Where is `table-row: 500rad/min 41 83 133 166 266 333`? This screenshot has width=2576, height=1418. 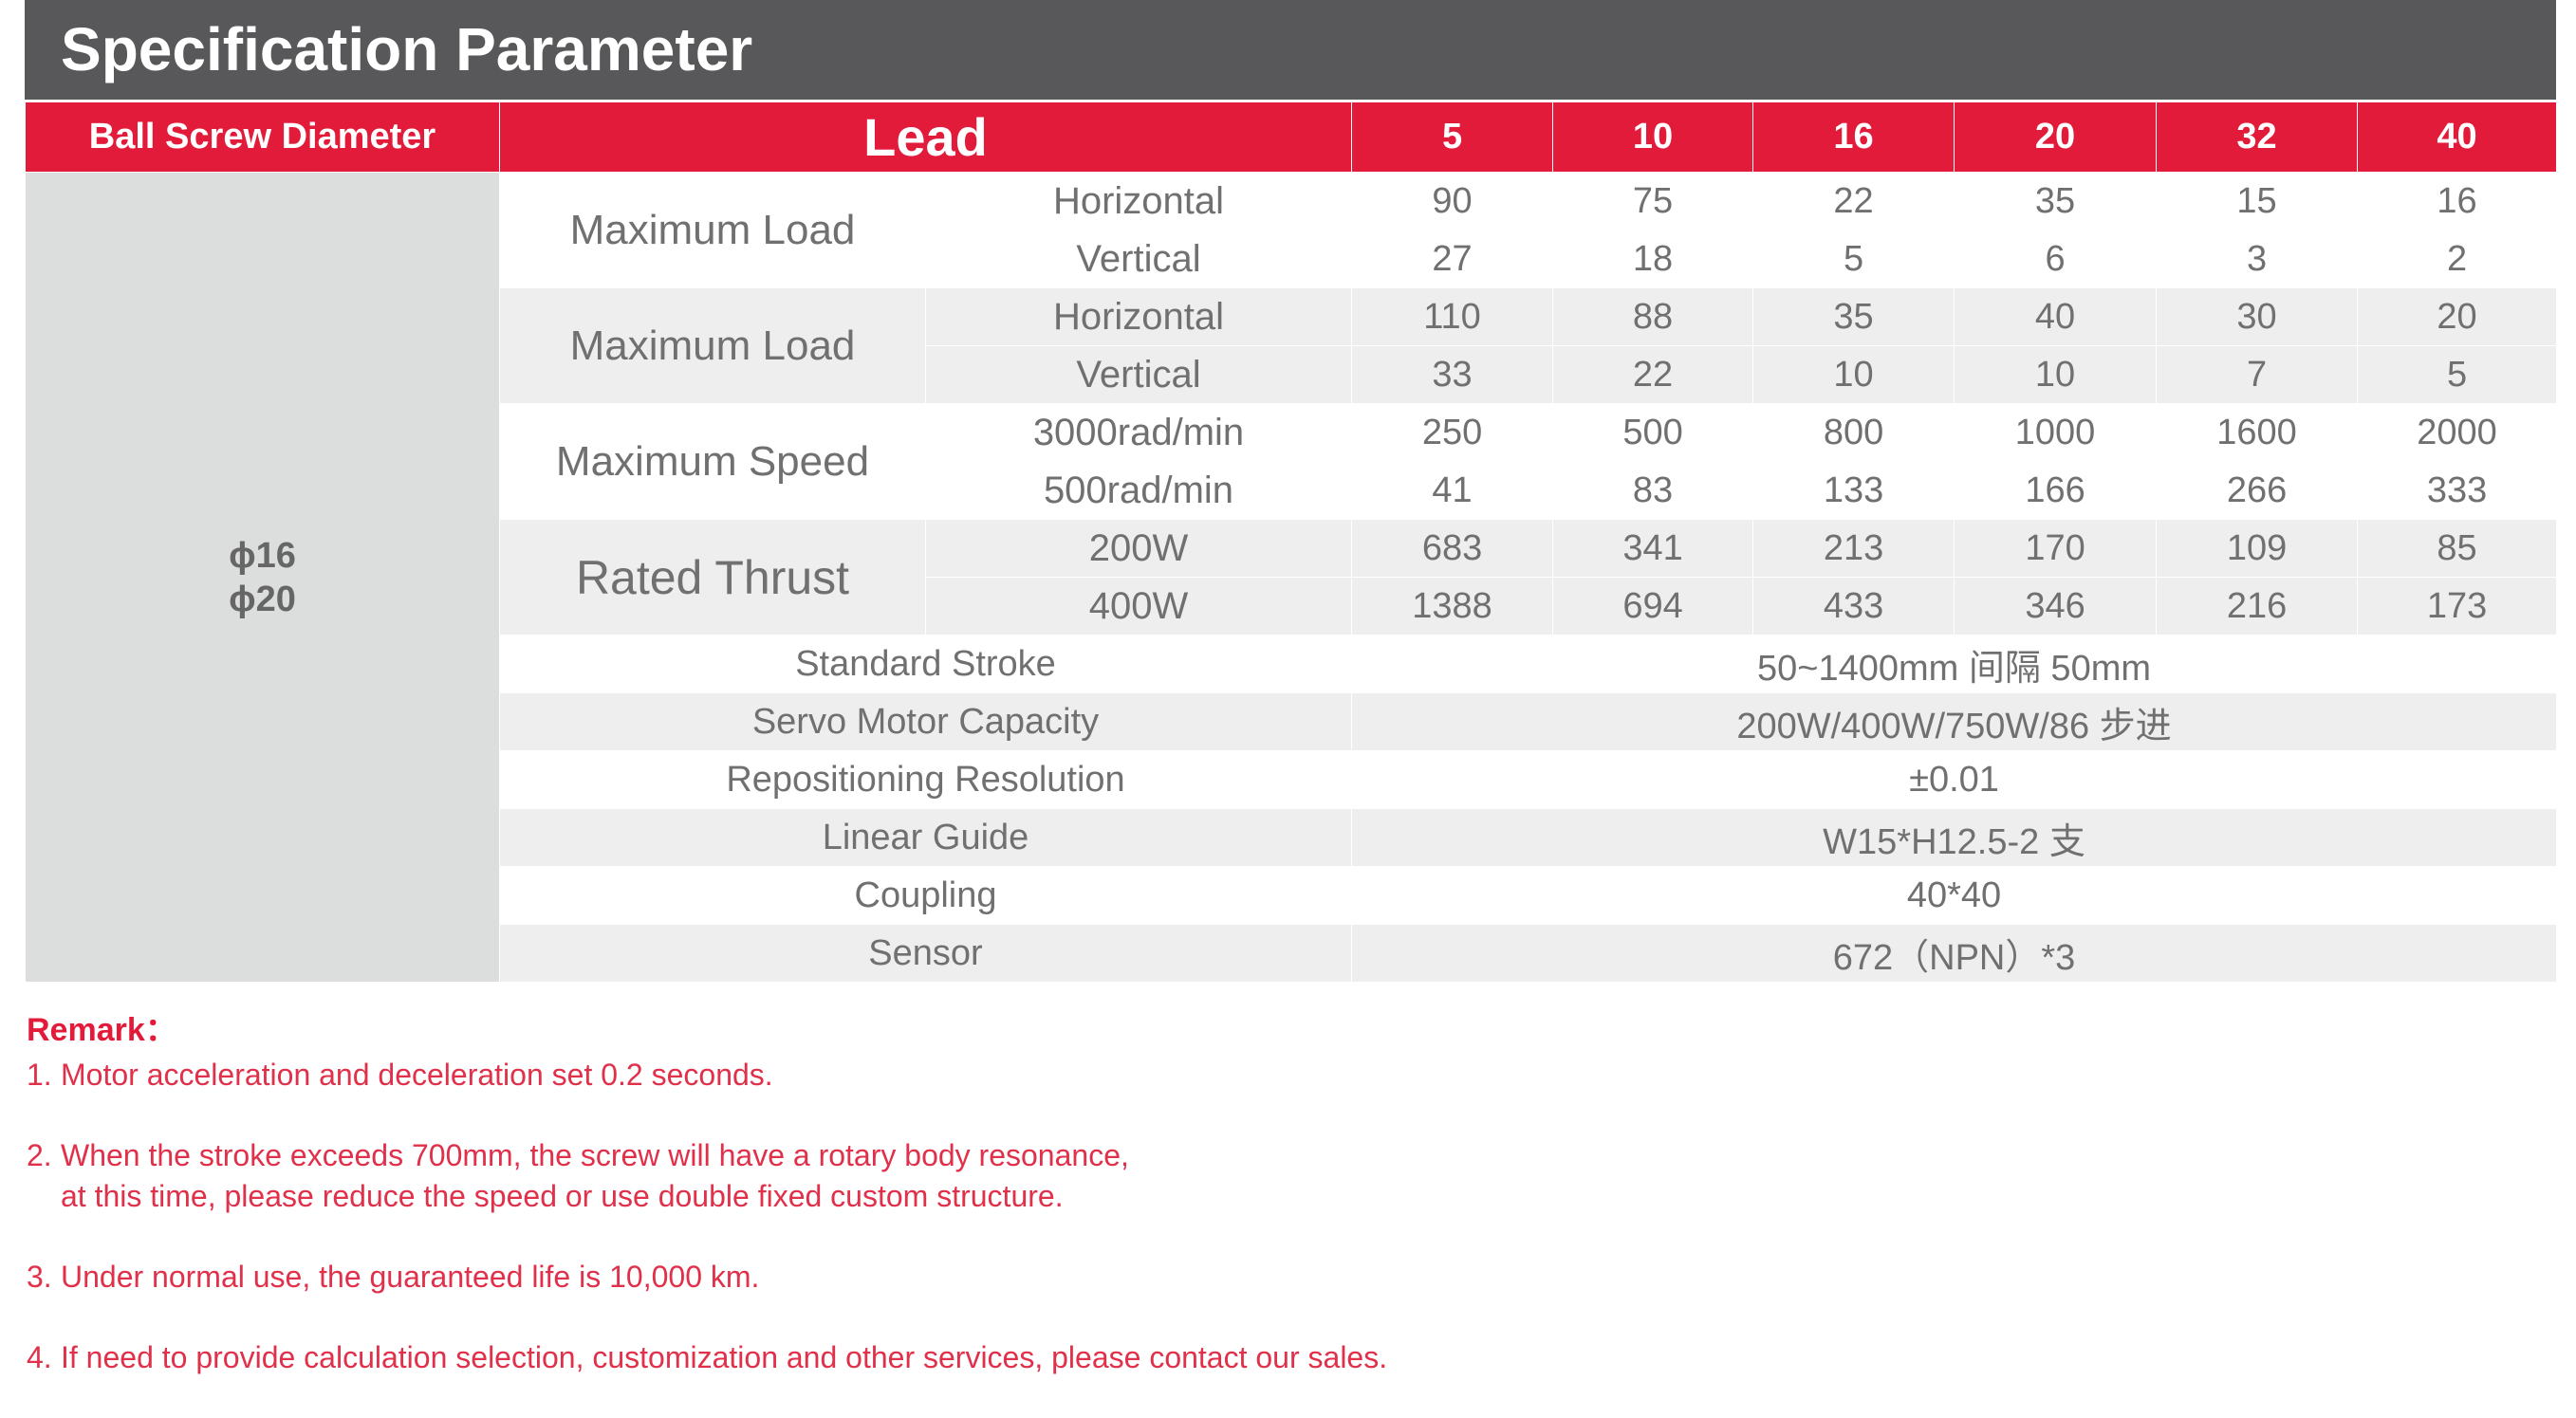
table-row: 500rad/min 41 83 133 166 266 333 is located at coordinates (1292, 491).